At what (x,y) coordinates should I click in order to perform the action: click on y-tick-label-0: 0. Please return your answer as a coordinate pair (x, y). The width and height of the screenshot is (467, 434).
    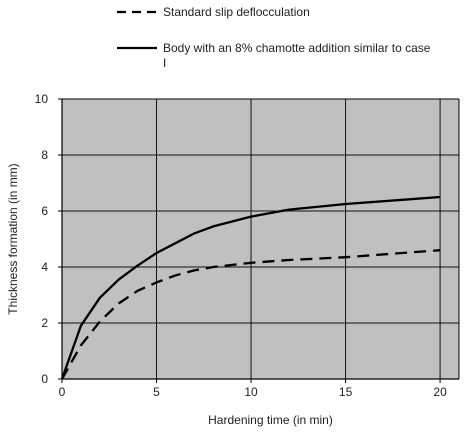
    Looking at the image, I should click on (44, 379).